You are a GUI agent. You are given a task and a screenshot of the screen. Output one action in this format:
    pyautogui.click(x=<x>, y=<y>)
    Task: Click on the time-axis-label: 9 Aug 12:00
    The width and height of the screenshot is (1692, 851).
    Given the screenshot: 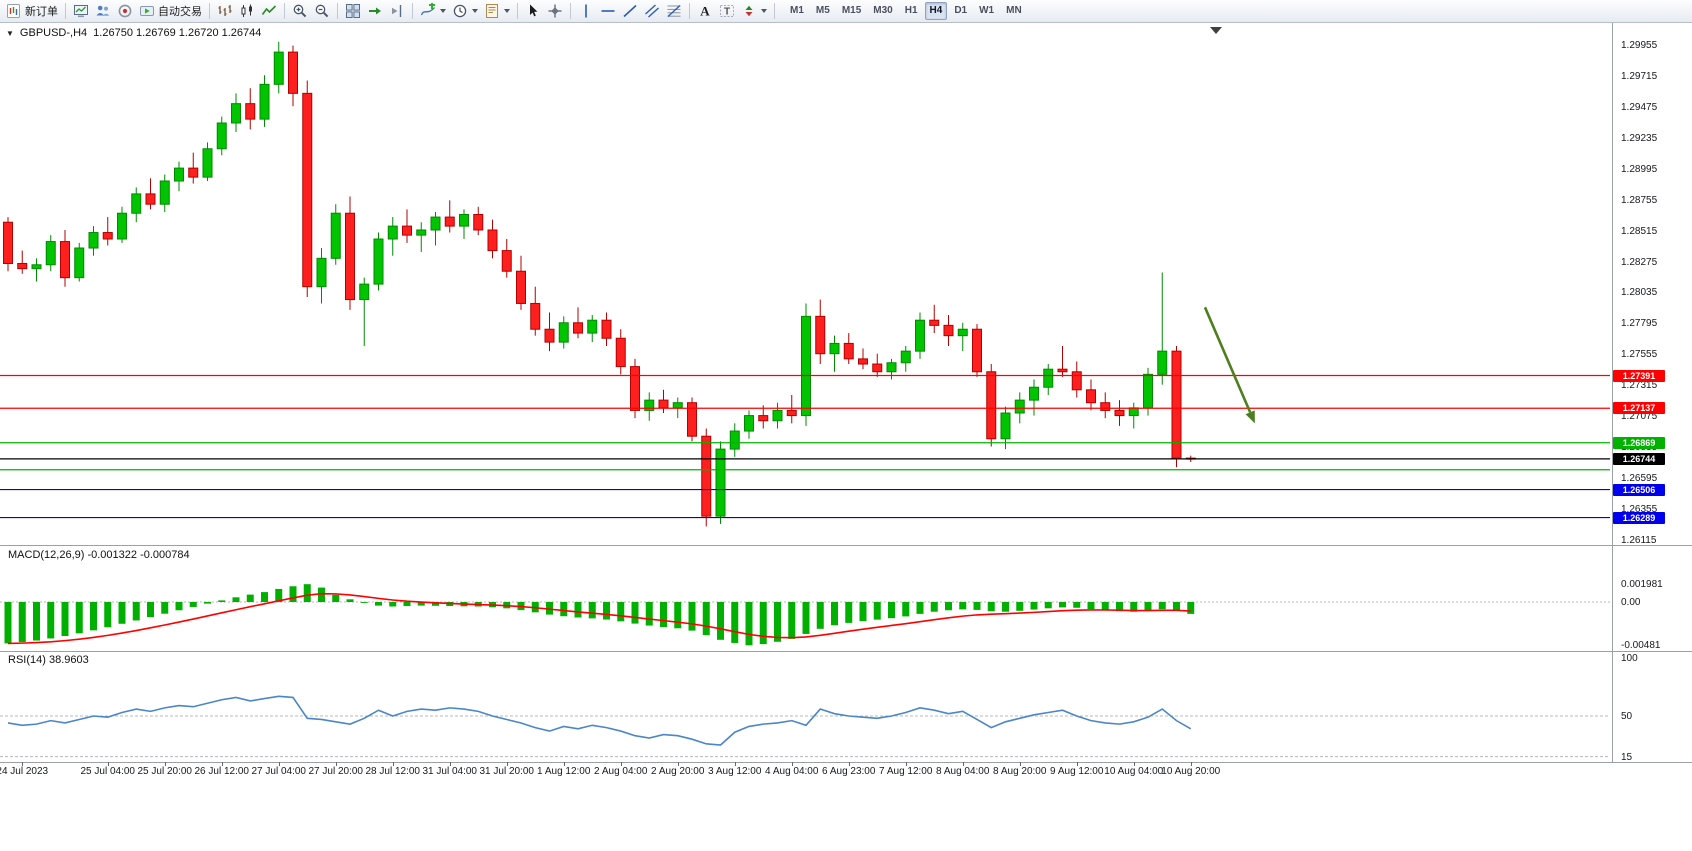 What is the action you would take?
    pyautogui.click(x=1077, y=771)
    